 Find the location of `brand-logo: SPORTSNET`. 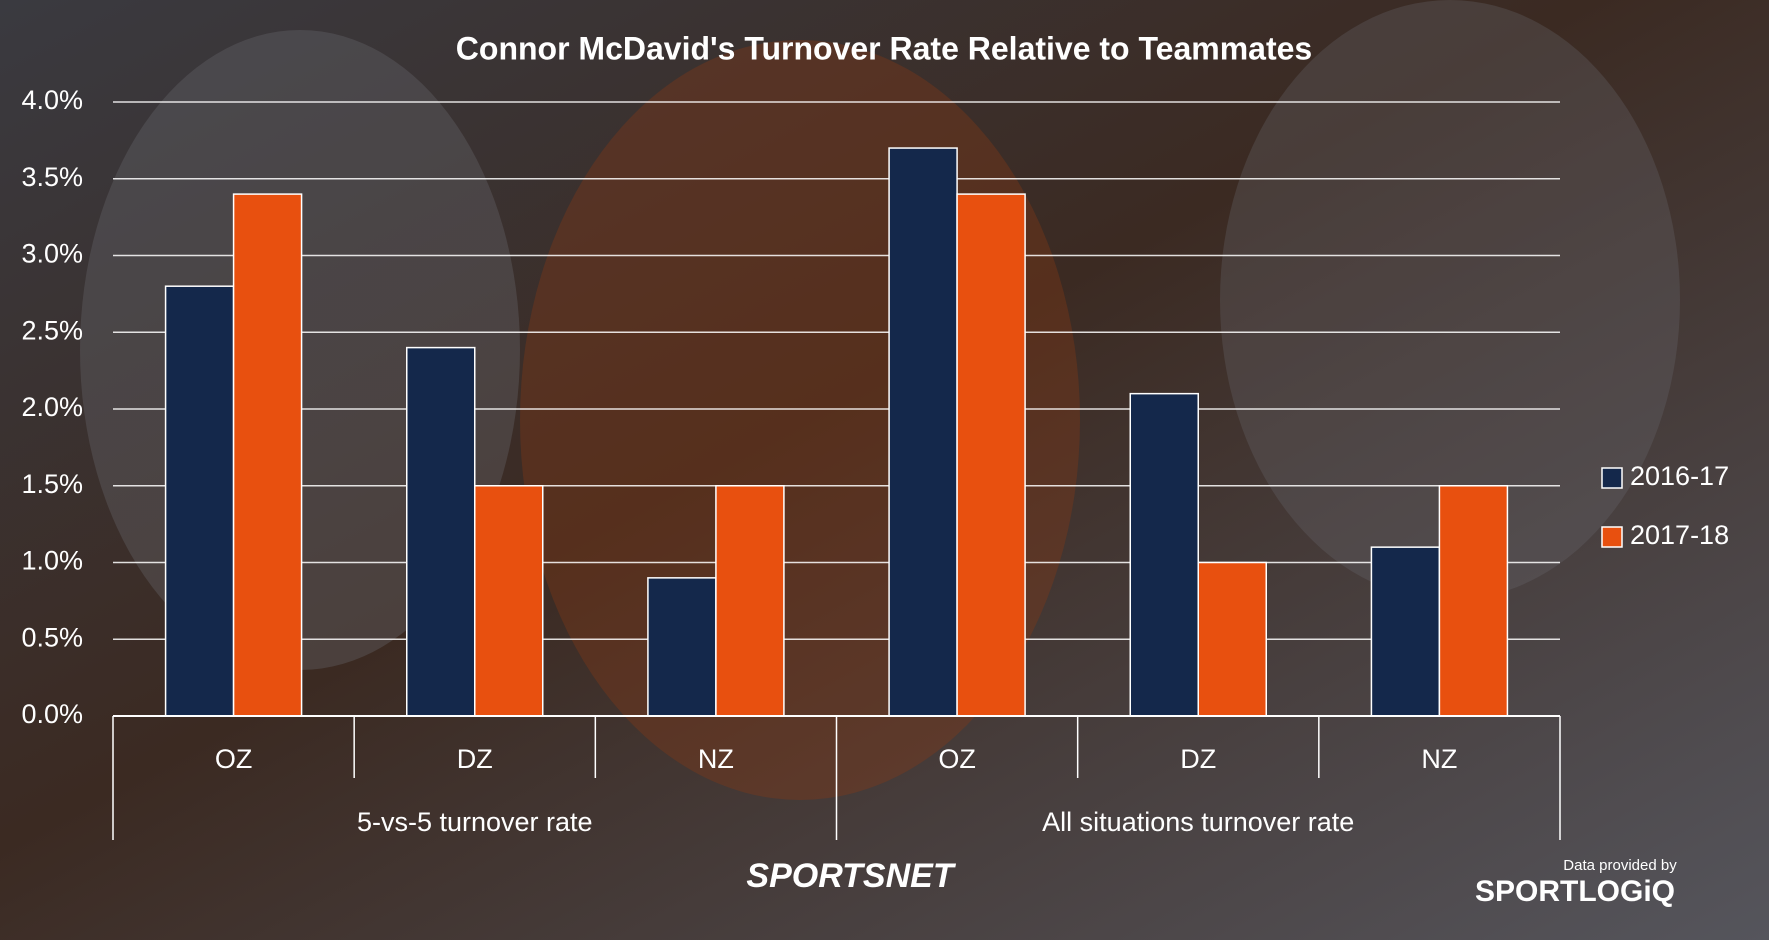

brand-logo: SPORTSNET is located at coordinates (851, 876).